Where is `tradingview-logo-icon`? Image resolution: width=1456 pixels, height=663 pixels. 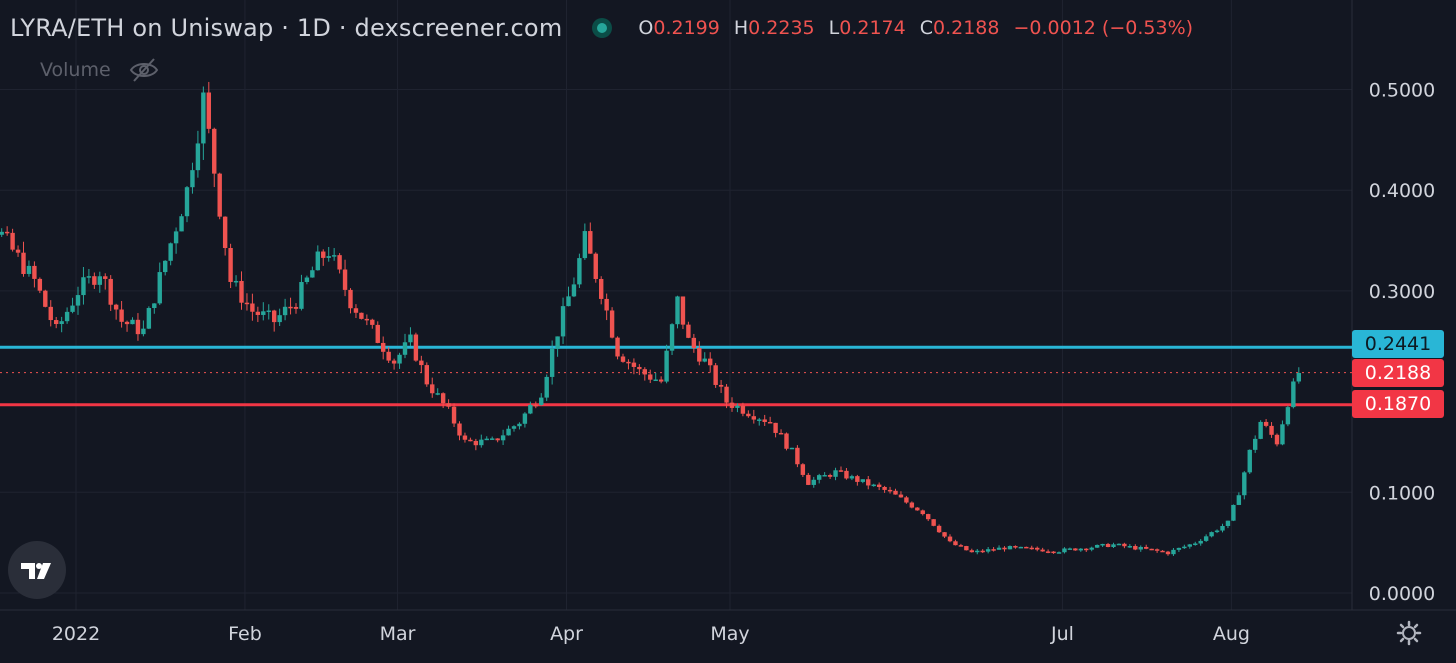 tradingview-logo-icon is located at coordinates (37, 570).